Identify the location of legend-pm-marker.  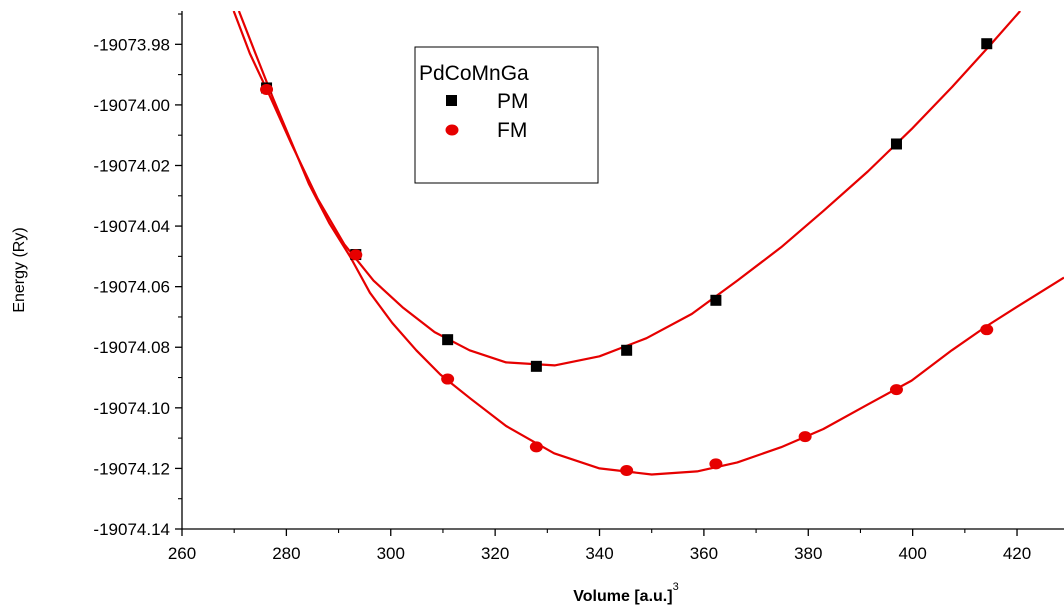
(451, 100).